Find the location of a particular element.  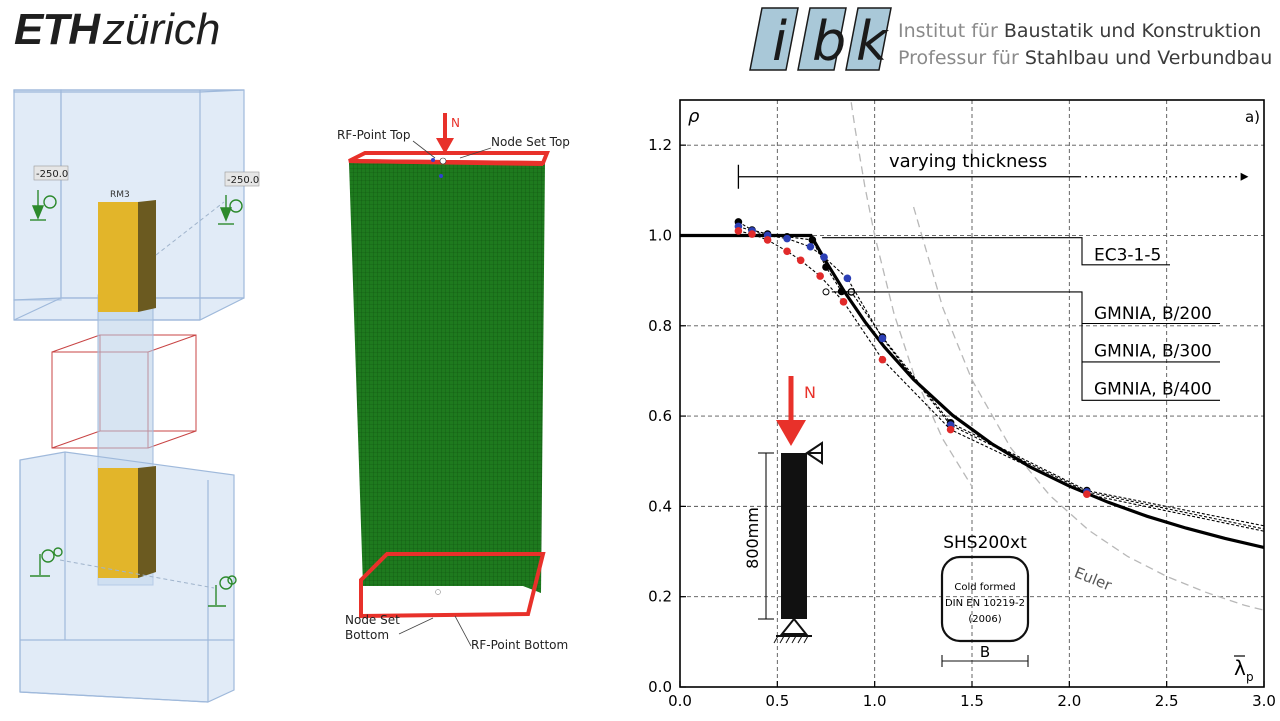

y-tick-label: 0.8 is located at coordinates (660, 326).